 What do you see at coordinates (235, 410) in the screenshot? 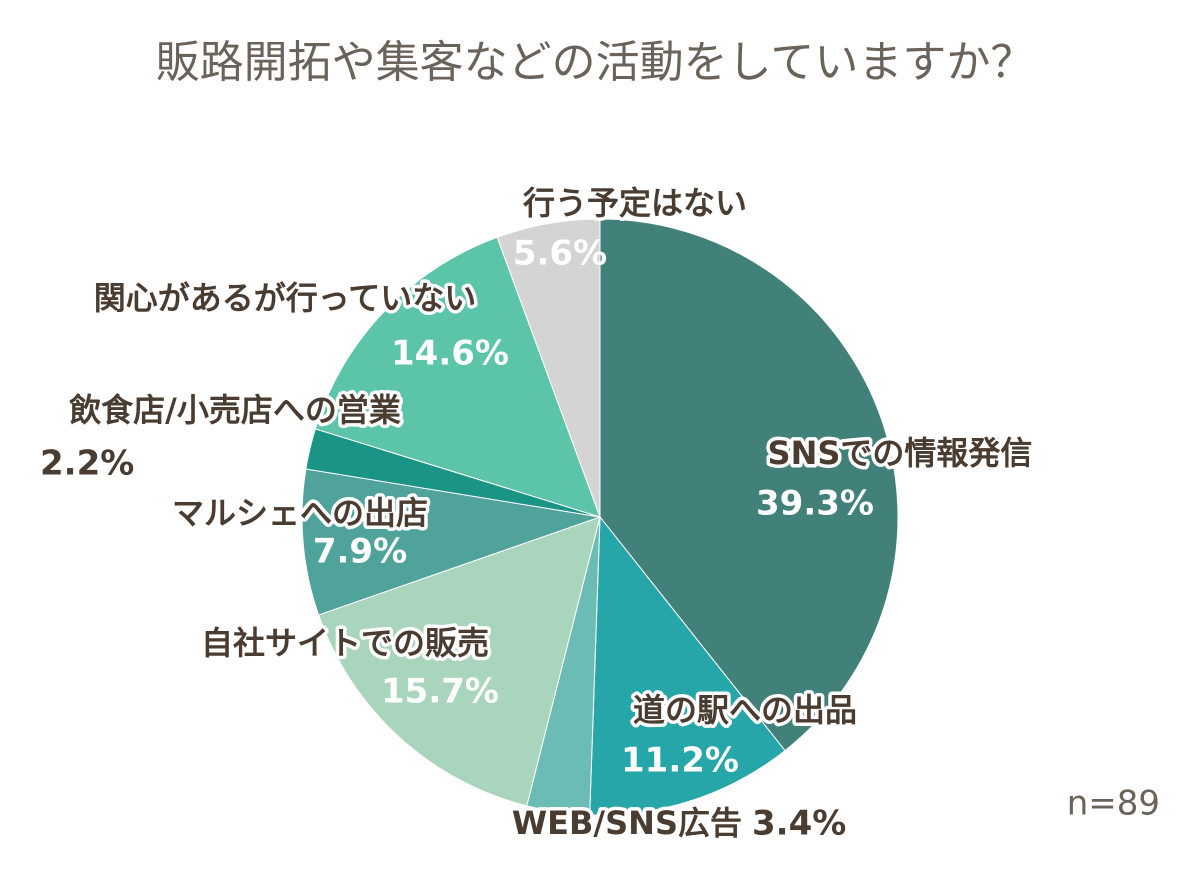
I see `slice-label: 飲食店/小売店への営業` at bounding box center [235, 410].